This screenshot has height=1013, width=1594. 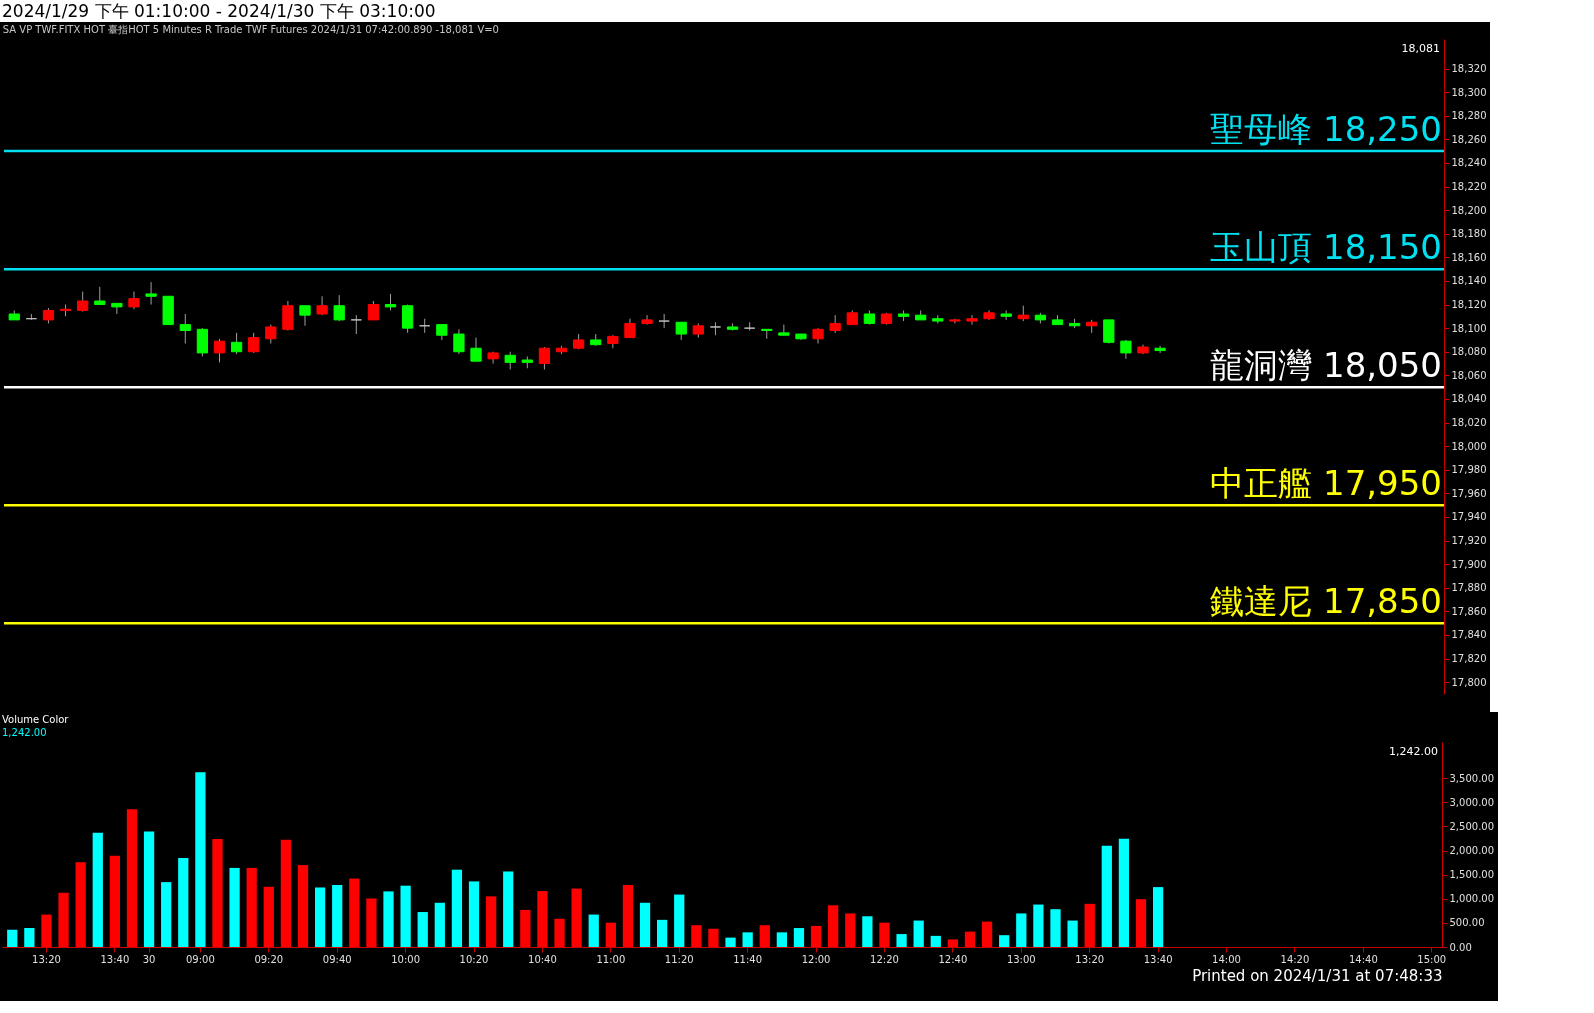 I want to click on chart-subtitle: SA VP TWF.FITX HOT 臺指HOT 5 Minutes R Trade TWF Futures 2024/1/31 07:42:00.890 -18,081 V=0, so click(x=250, y=29).